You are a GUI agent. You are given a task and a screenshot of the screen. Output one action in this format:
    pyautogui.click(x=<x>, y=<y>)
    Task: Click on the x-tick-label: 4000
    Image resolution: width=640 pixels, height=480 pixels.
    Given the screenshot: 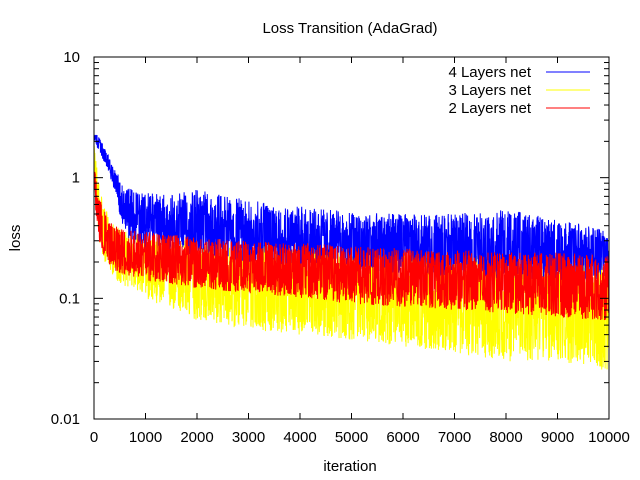 What is the action you would take?
    pyautogui.click(x=299, y=437)
    